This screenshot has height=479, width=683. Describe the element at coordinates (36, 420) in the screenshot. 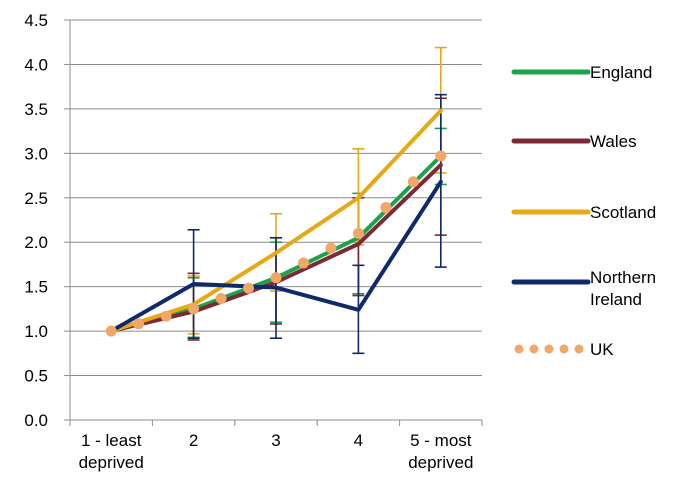

I see `y-tick-label: 0.0` at that location.